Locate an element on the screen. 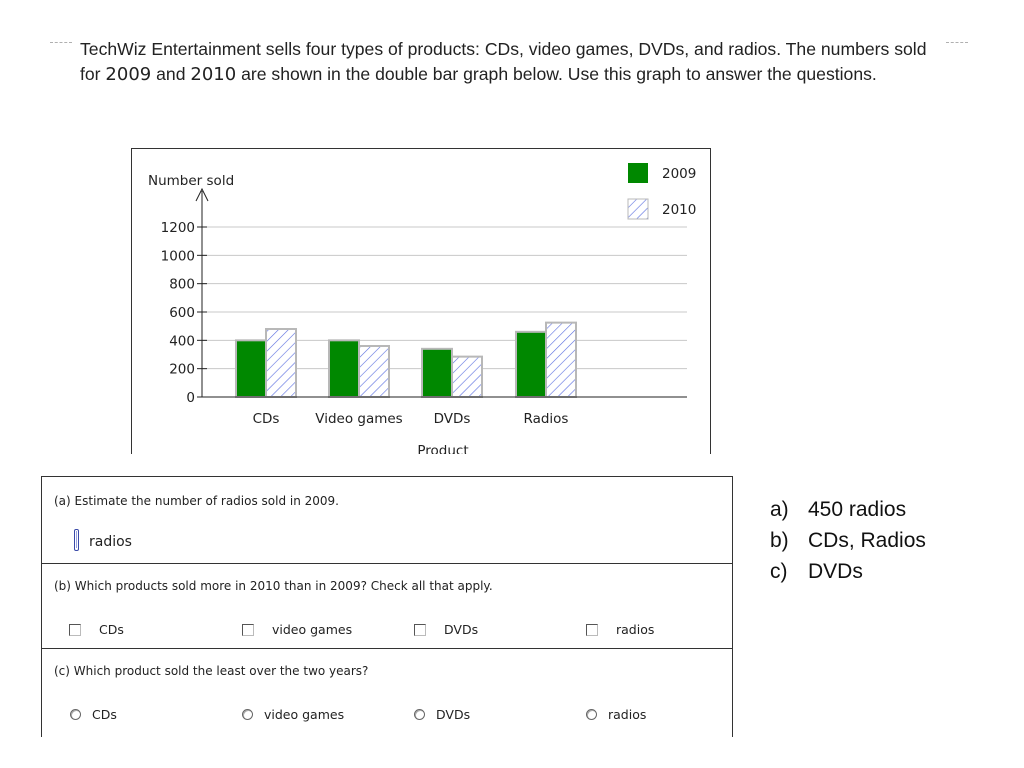 This screenshot has height=768, width=1024. intro-year-2009: 2009 is located at coordinates (128, 74).